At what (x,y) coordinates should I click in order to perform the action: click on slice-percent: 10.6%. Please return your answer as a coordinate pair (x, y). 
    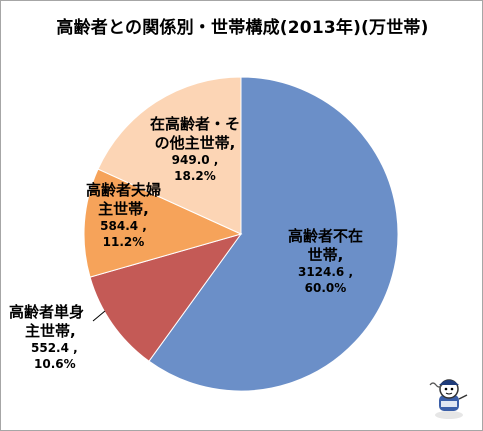
    Looking at the image, I should click on (55, 363).